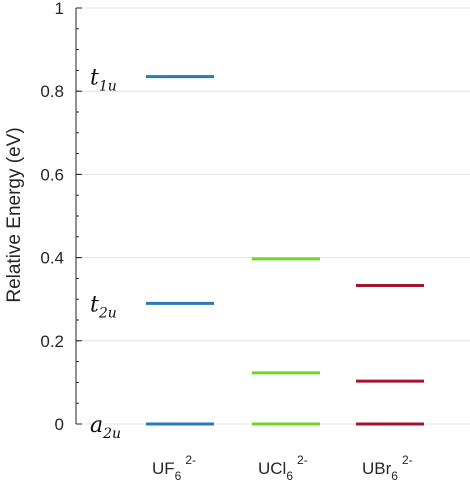 This screenshot has width=470, height=500. Describe the element at coordinates (52, 174) in the screenshot. I see `y-tick-label: 0.6` at that location.